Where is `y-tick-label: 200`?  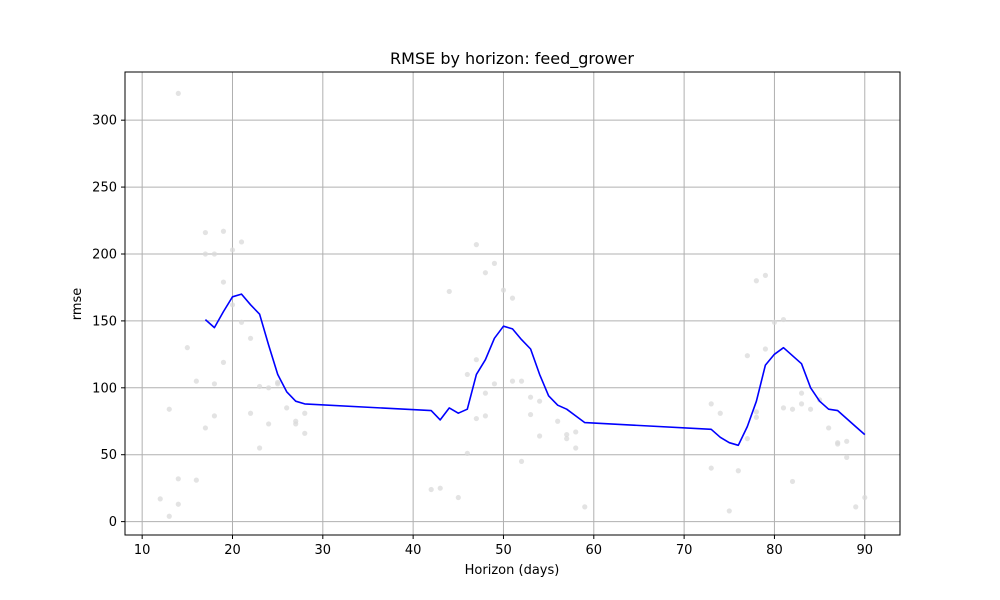
y-tick-label: 200 is located at coordinates (104, 254).